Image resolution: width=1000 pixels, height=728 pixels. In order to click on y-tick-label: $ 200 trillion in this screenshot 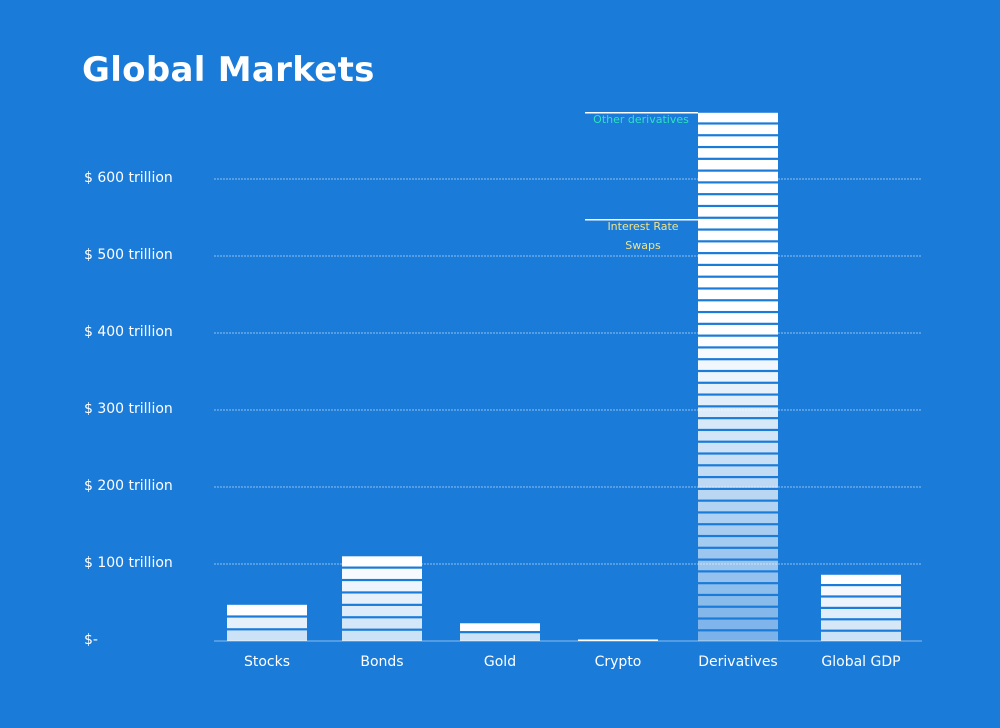, I will do `click(128, 486)`.